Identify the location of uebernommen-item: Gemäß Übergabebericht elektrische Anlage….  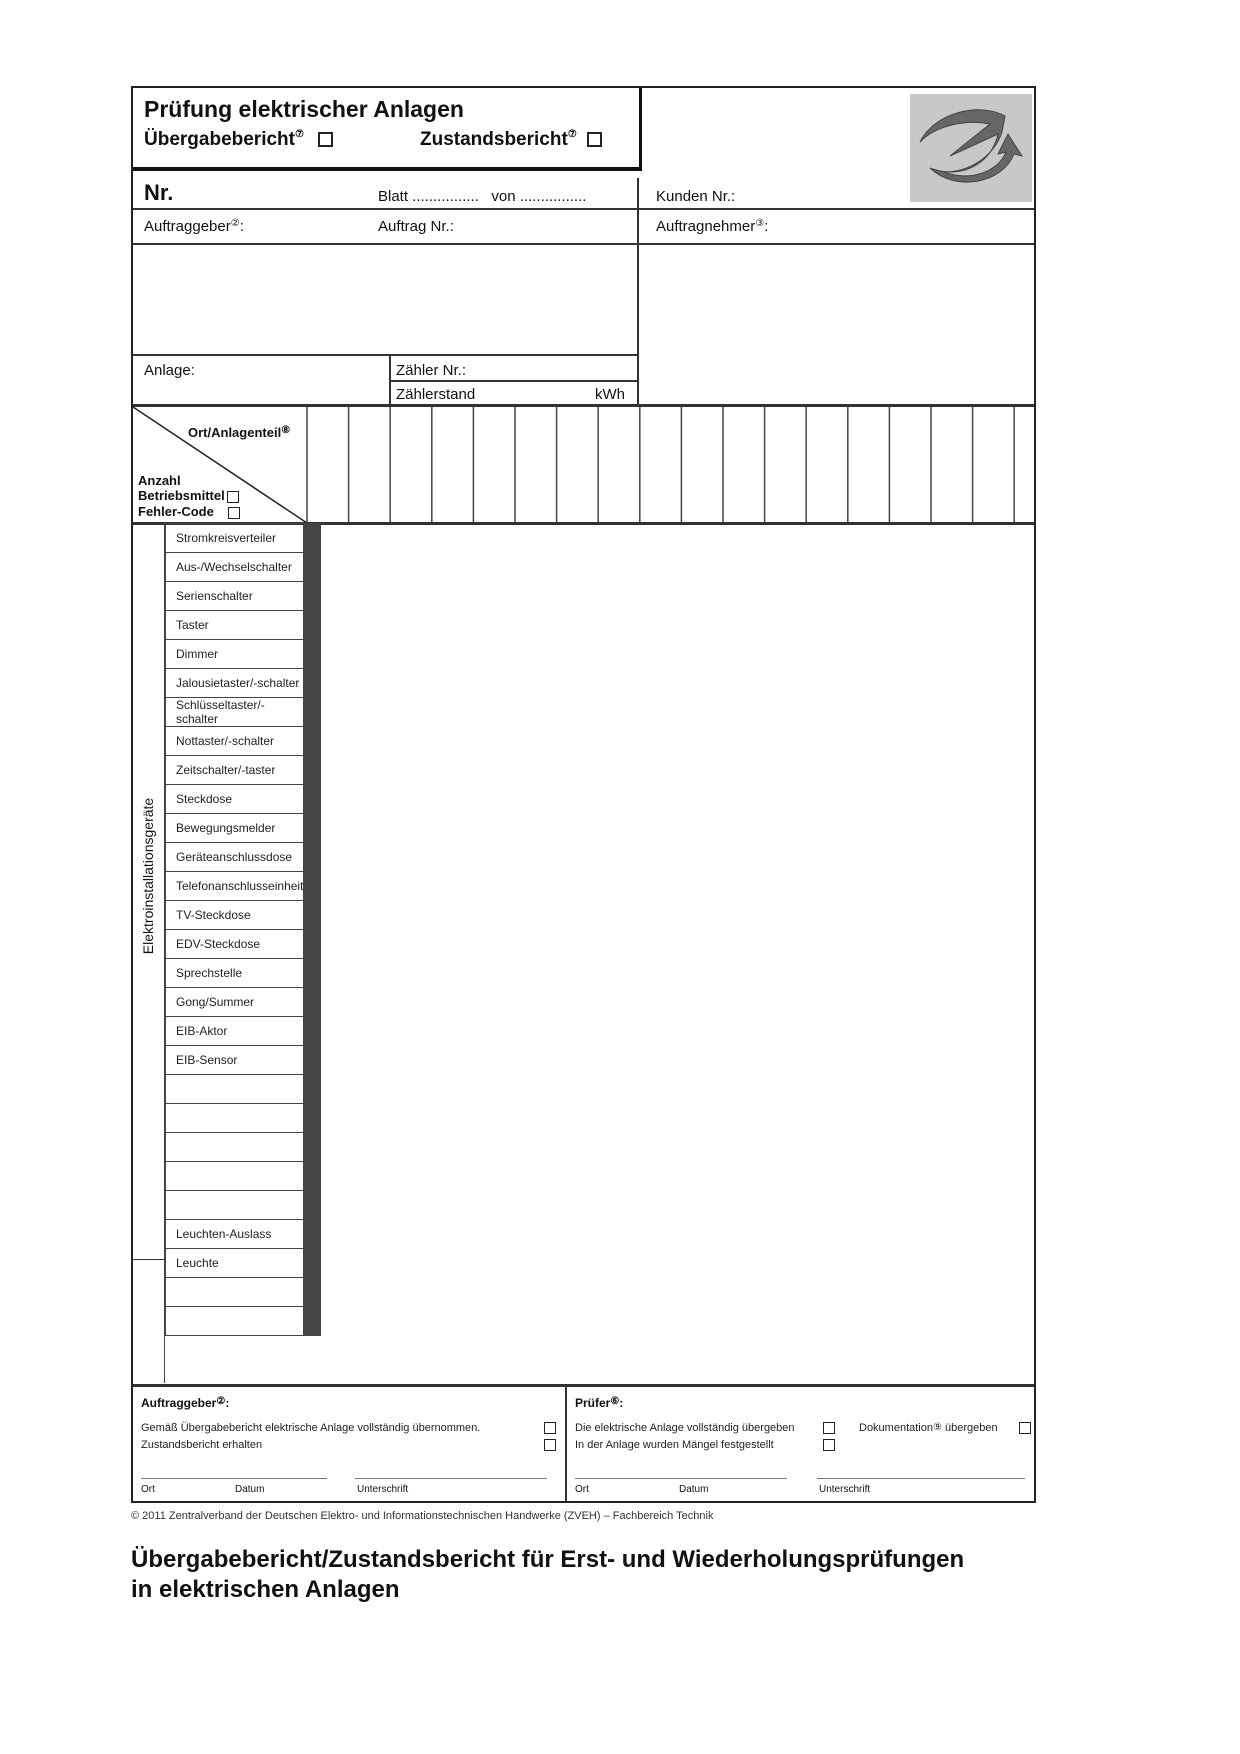
(311, 1428).